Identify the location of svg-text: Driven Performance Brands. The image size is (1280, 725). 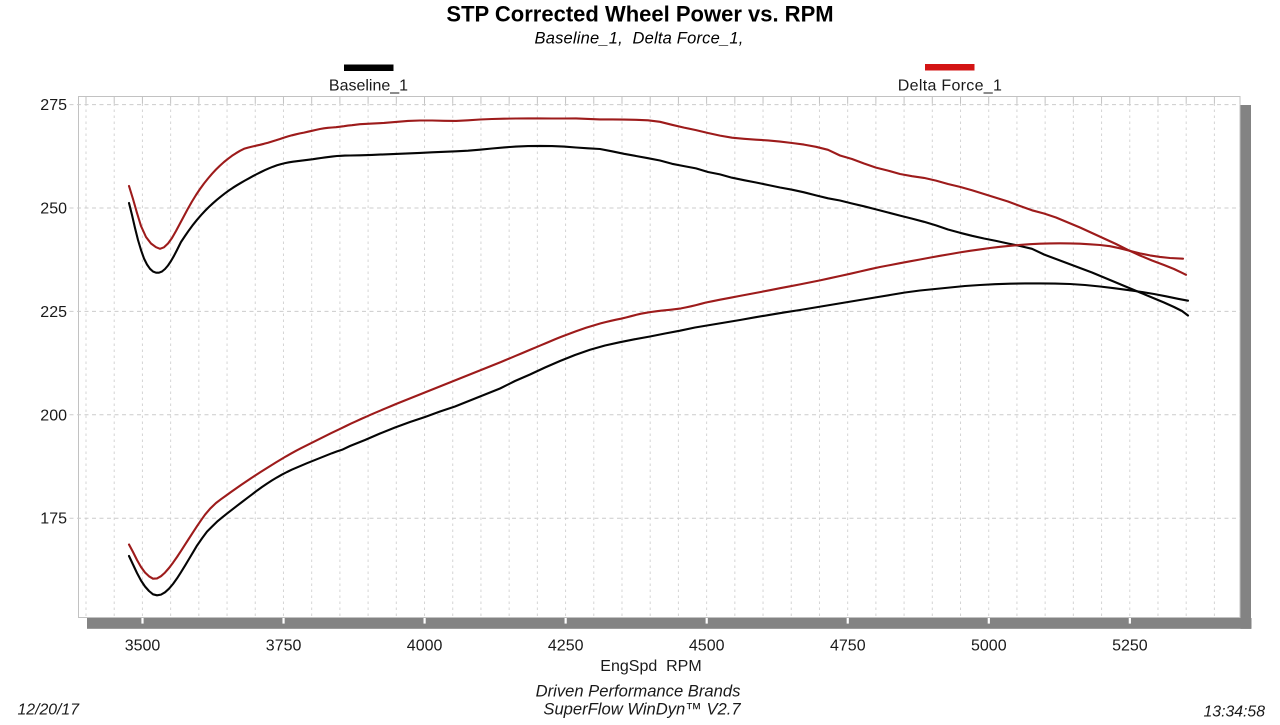
(638, 691).